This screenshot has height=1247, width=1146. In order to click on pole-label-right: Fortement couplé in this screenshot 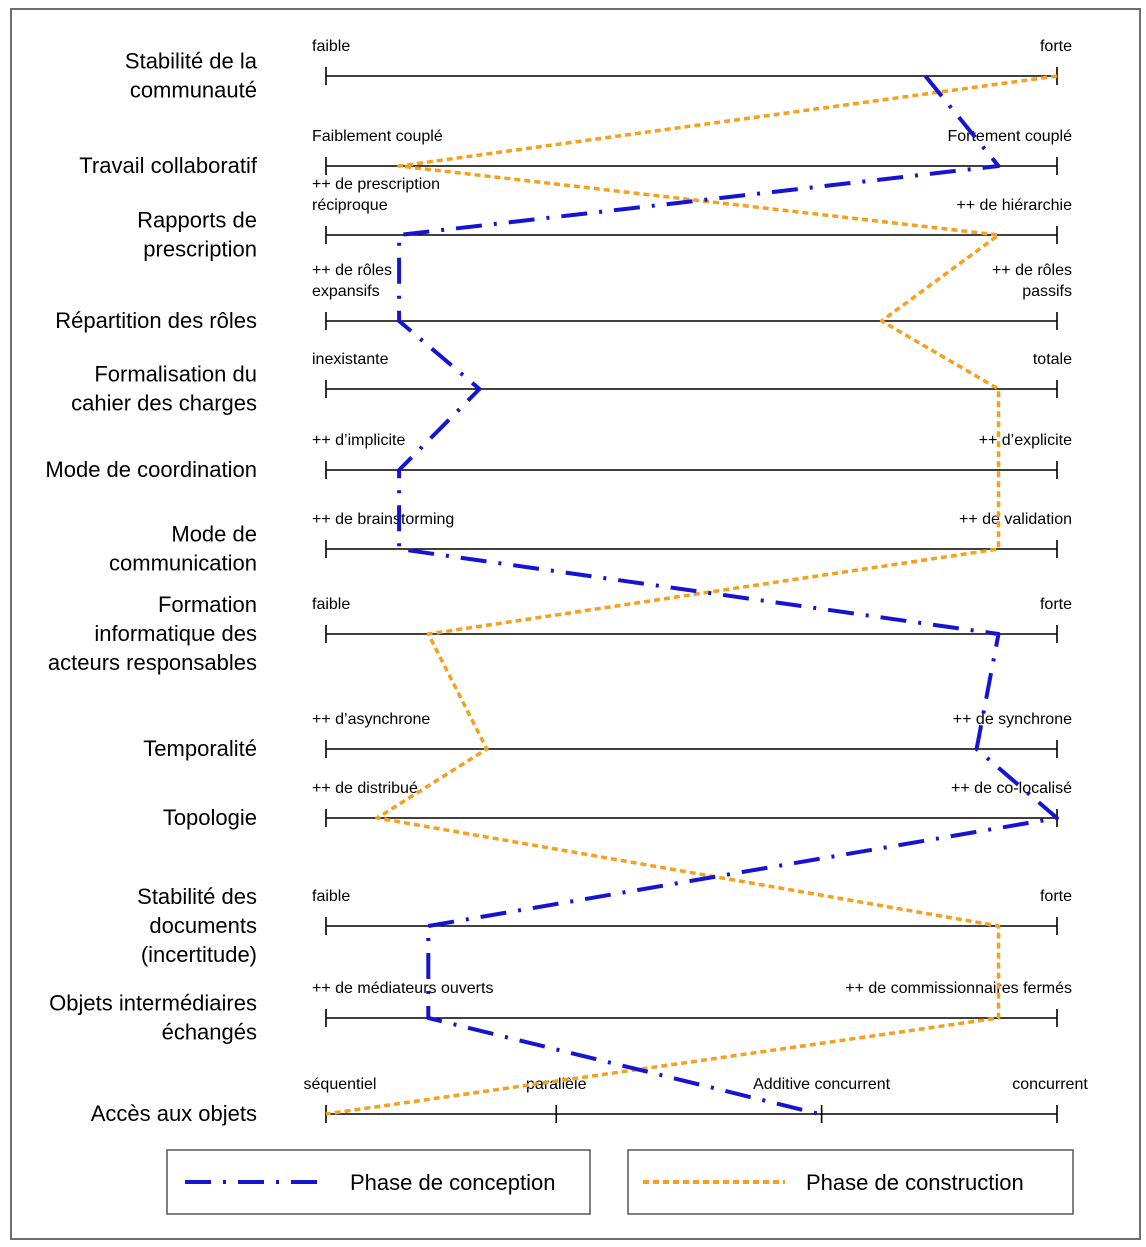, I will do `click(1009, 136)`.